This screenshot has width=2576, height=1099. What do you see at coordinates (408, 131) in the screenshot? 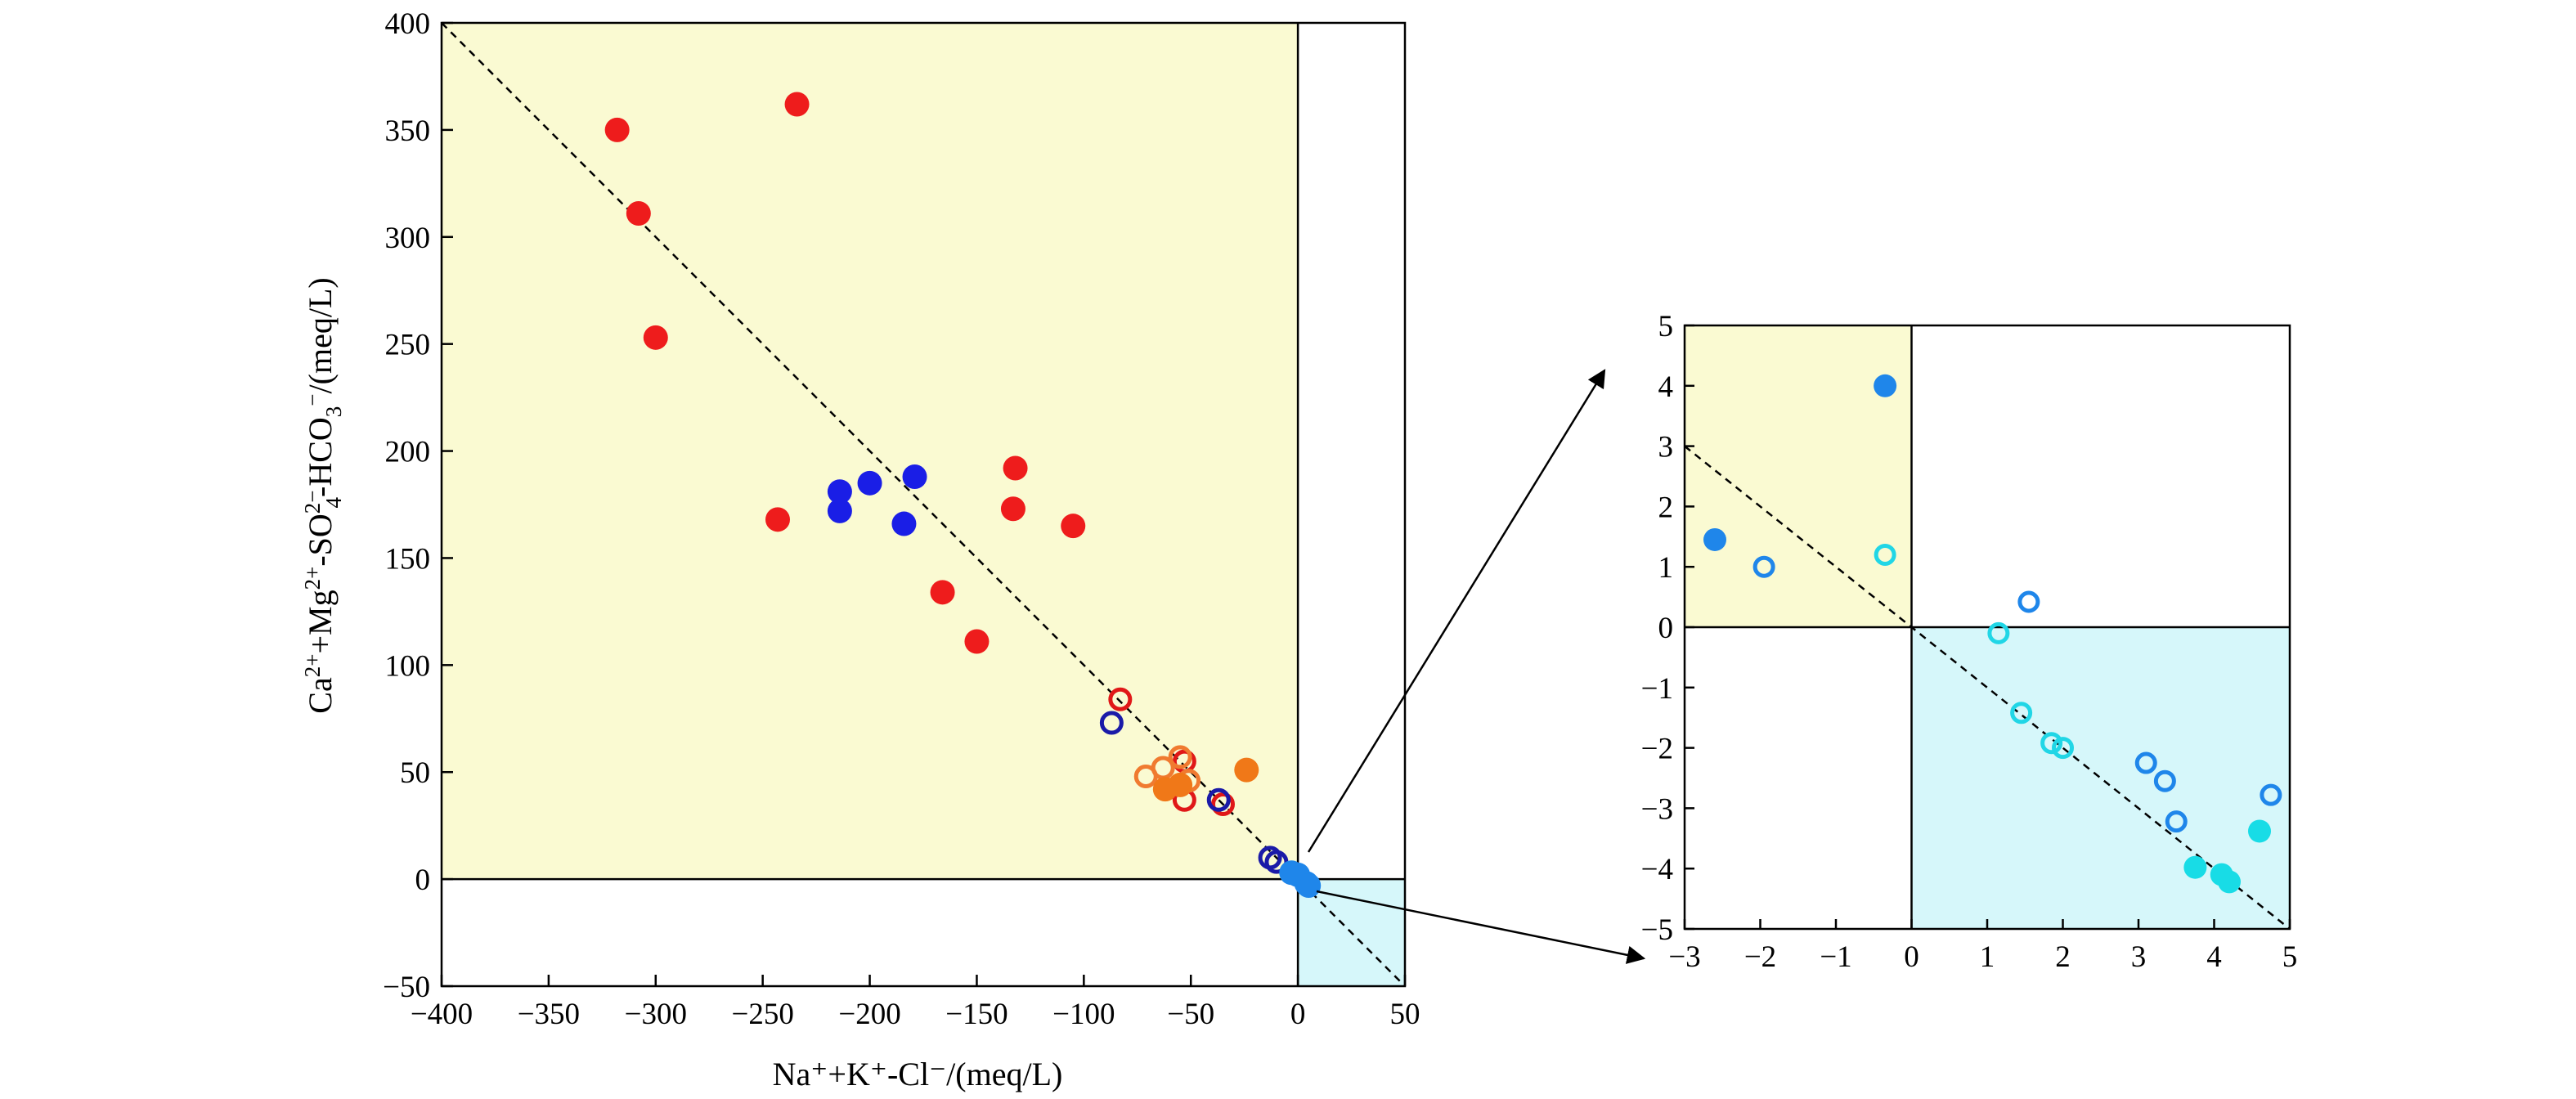
I see `m-ytick-label: 350` at bounding box center [408, 131].